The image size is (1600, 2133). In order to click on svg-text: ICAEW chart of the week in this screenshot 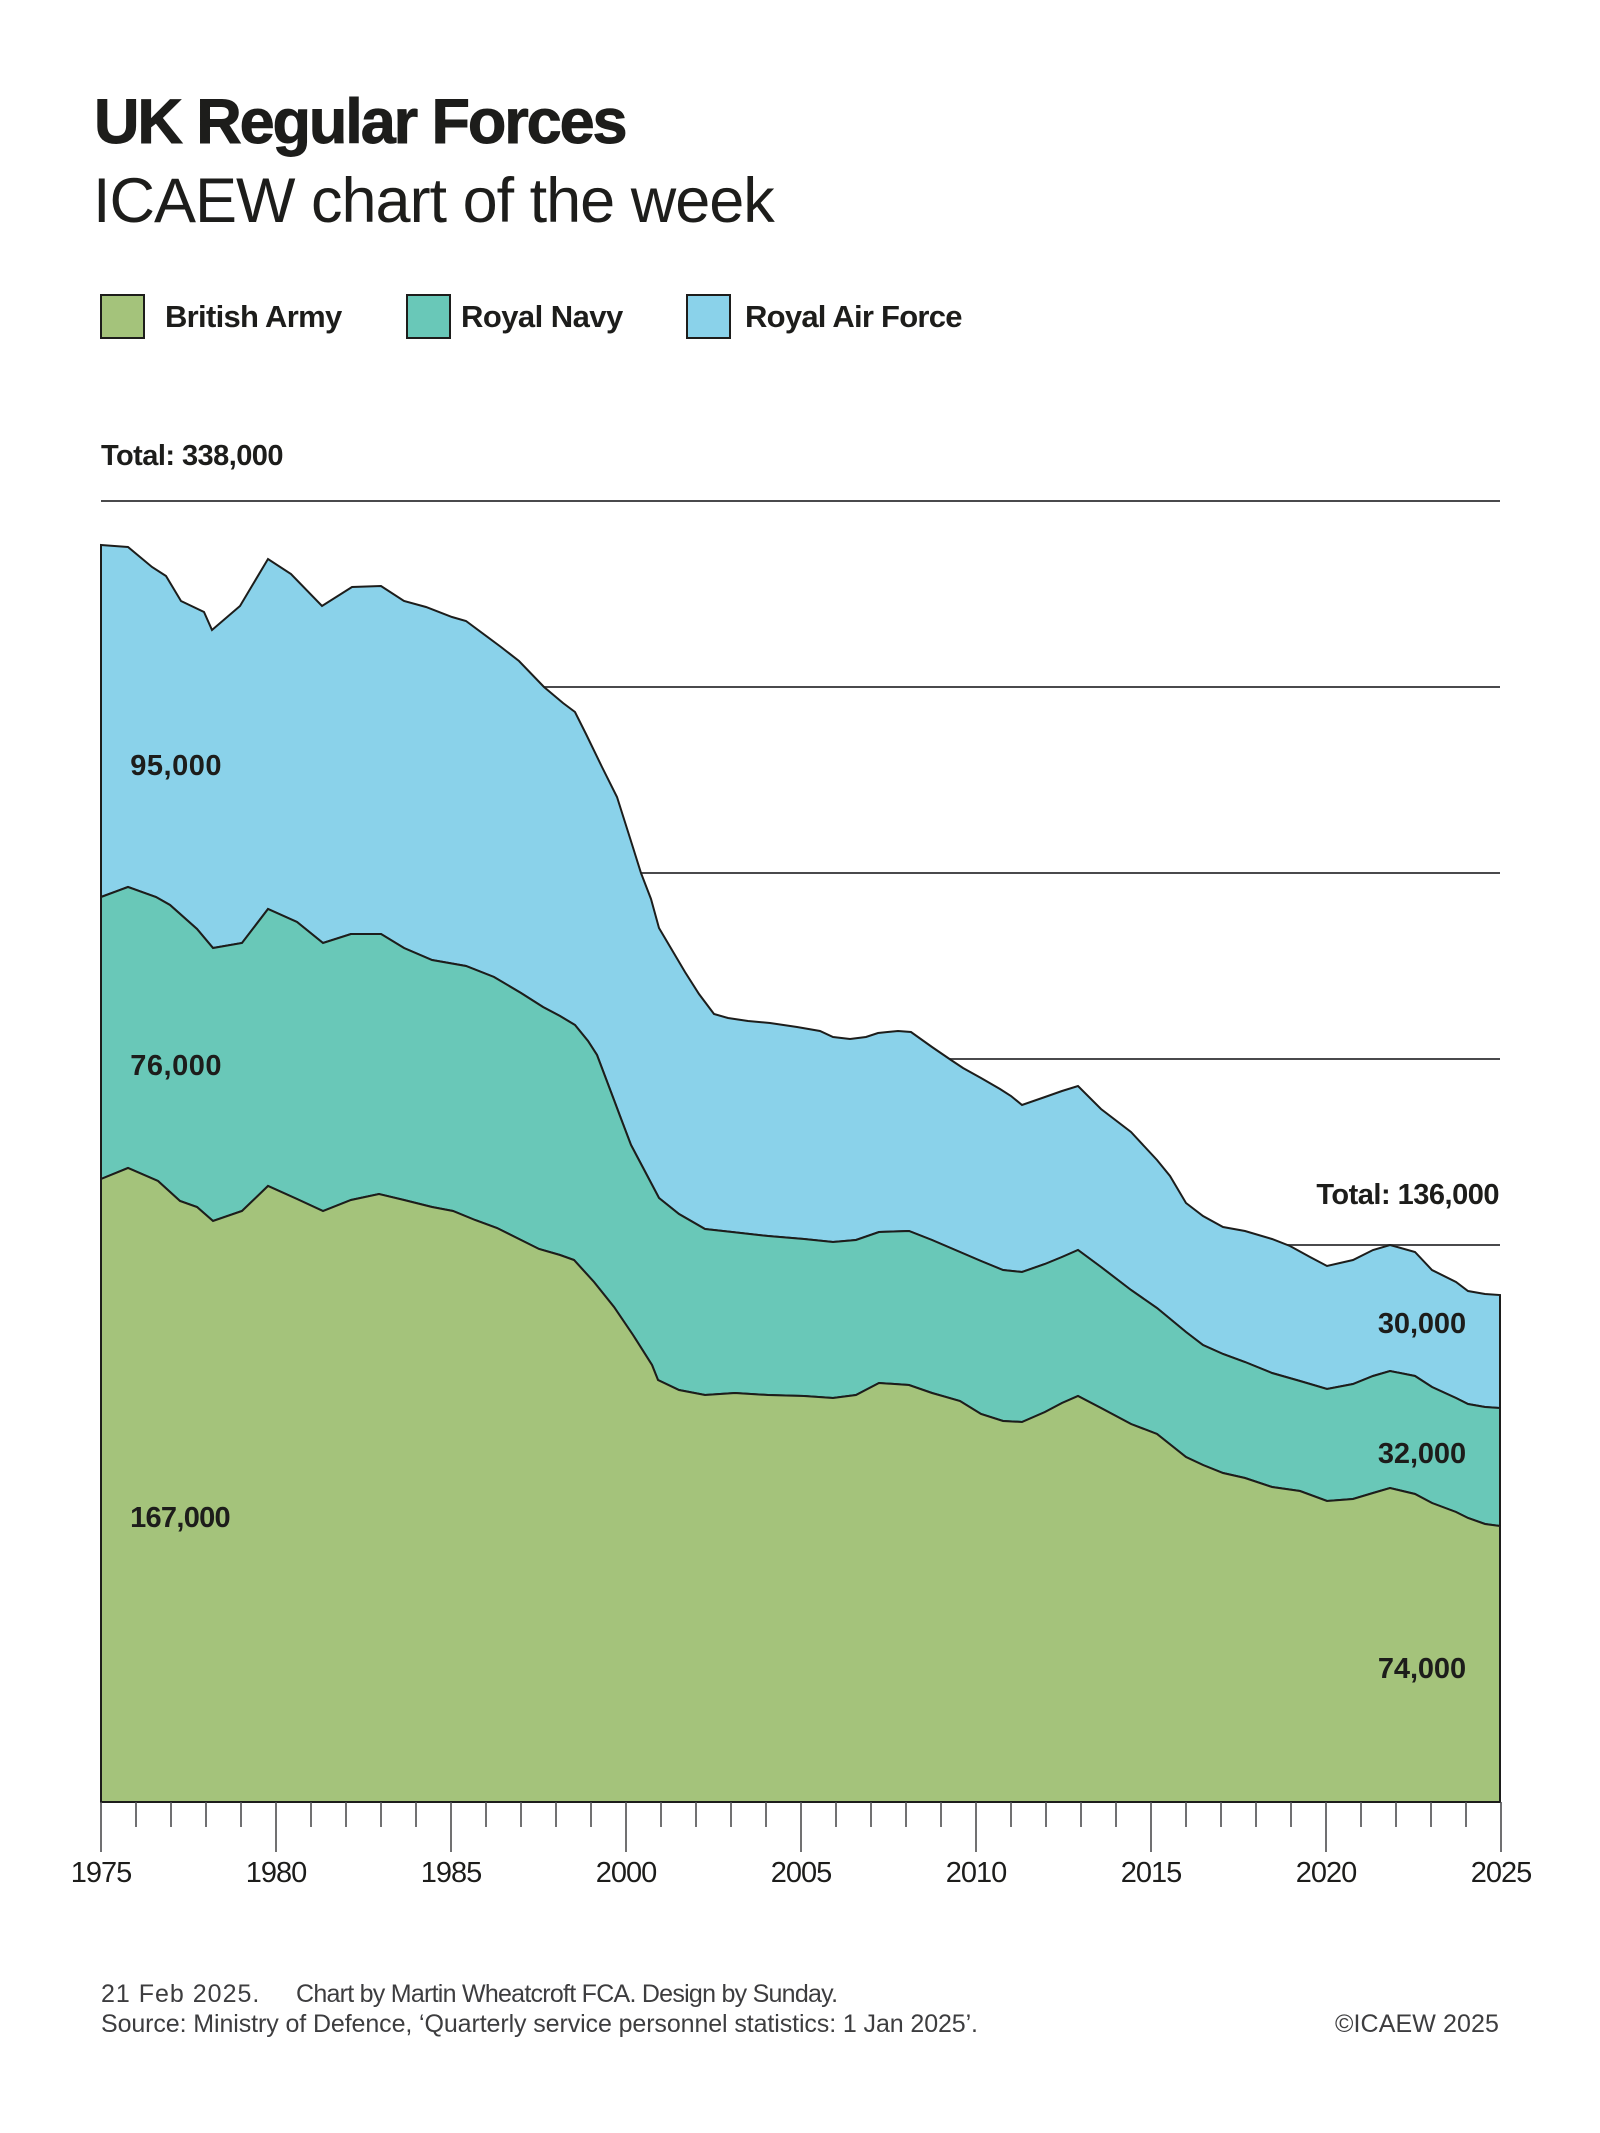, I will do `click(434, 201)`.